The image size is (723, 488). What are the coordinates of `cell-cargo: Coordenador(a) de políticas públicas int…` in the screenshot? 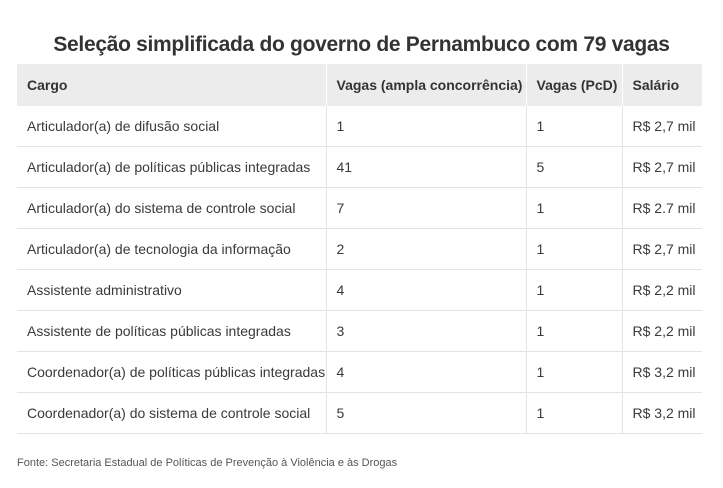 It's located at (171, 372).